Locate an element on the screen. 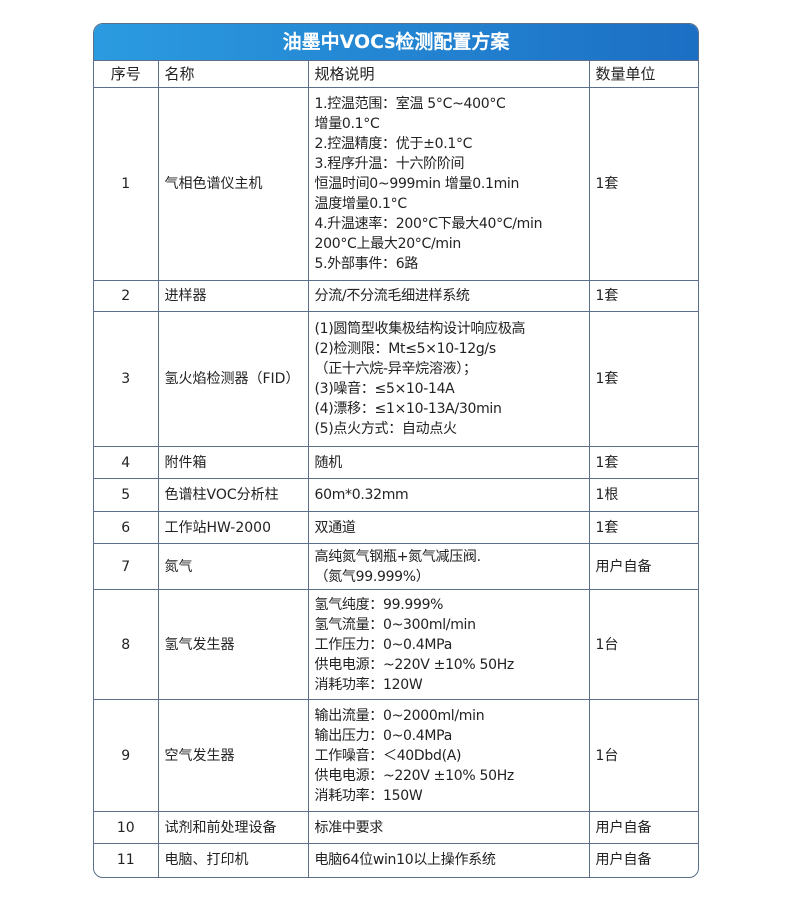 Image resolution: width=790 pixels, height=900 pixels. spec-line: 输出流量：0~2000ml/min is located at coordinates (399, 715).